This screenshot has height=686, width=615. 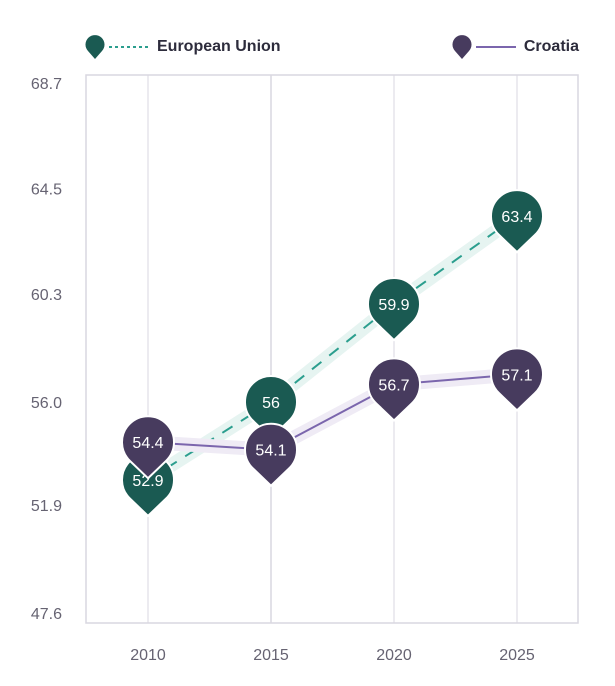 I want to click on data-label: 56.7, so click(x=393, y=385).